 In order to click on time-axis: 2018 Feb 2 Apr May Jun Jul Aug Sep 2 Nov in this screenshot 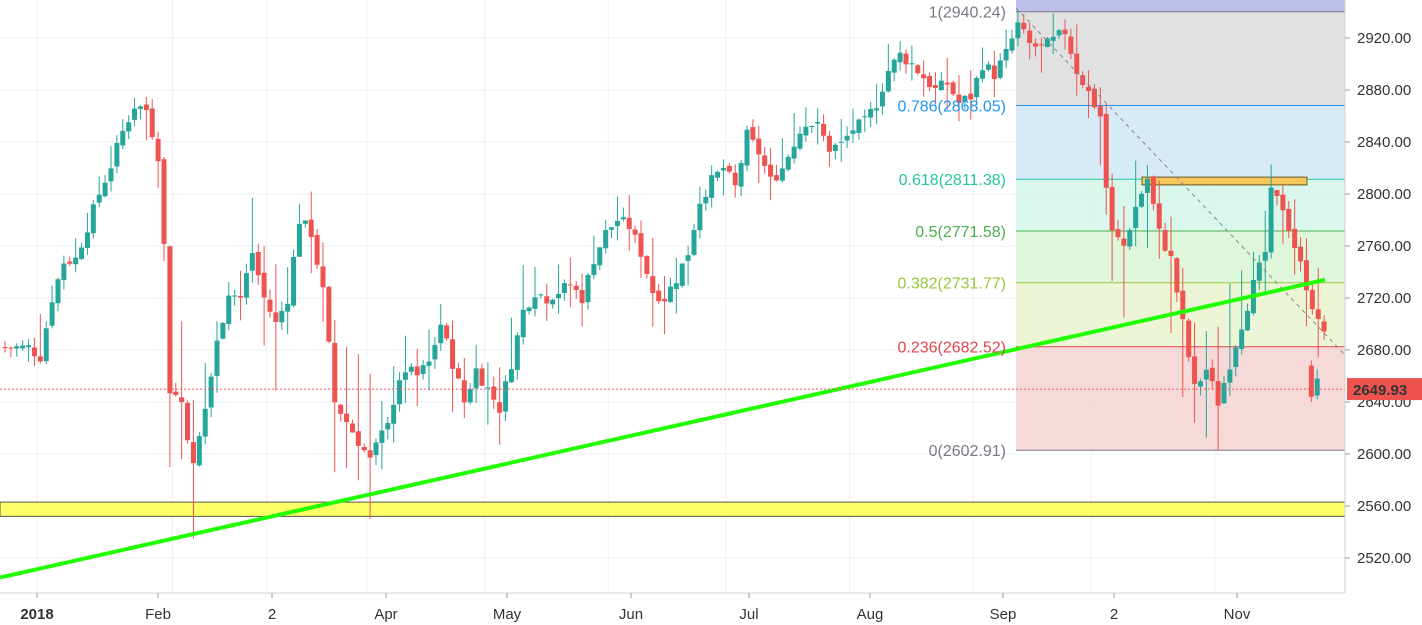, I will do `click(711, 608)`.